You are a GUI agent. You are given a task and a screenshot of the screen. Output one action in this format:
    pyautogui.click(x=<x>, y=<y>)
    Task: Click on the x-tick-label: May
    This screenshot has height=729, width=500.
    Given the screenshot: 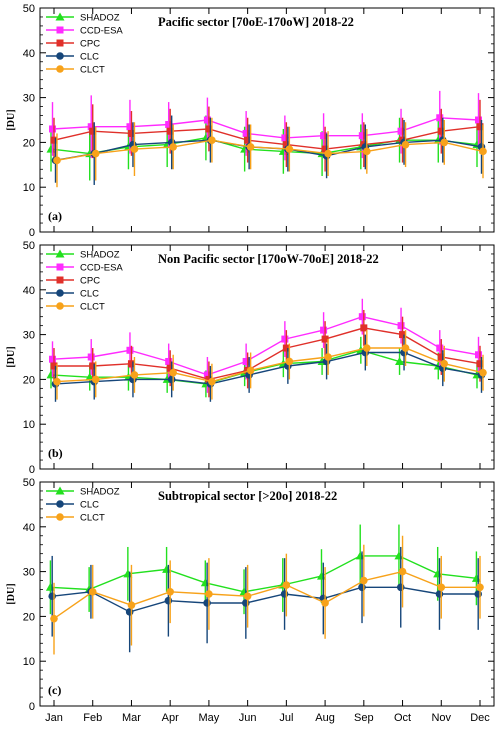 What is the action you would take?
    pyautogui.click(x=209, y=718)
    